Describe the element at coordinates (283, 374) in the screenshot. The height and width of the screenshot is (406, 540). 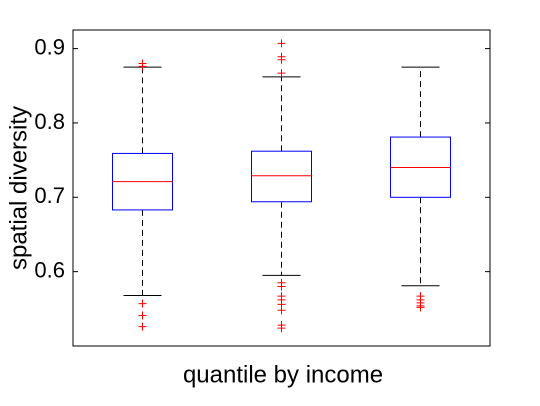
I see `x-axis-label: quantile by income` at that location.